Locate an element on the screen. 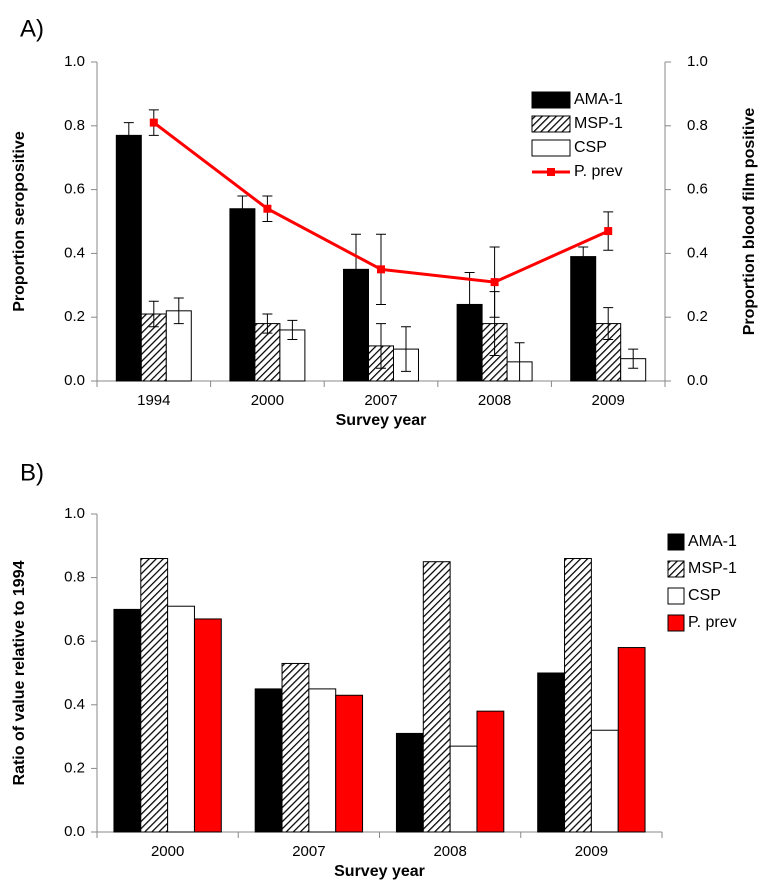 The width and height of the screenshot is (769, 895). y2-tick-label: 0.0 is located at coordinates (697, 380).